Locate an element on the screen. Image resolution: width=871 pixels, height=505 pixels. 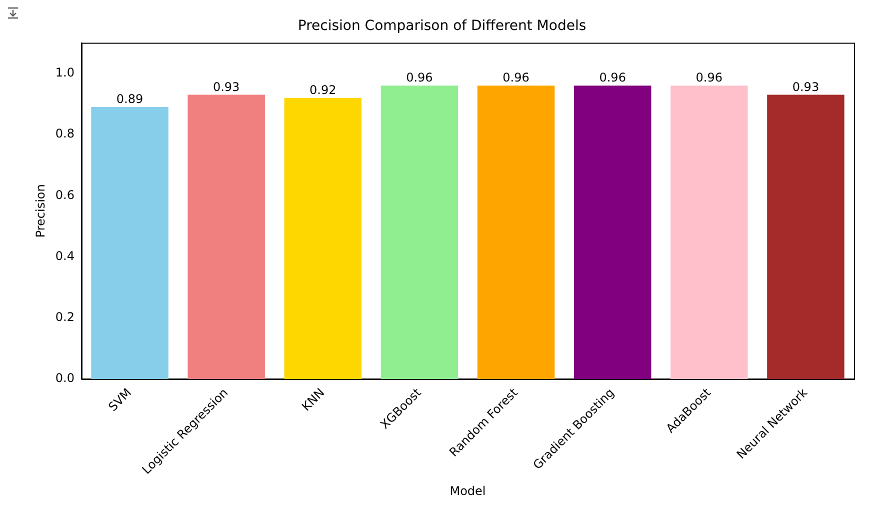
y-tick-label: 1.0 is located at coordinates (64, 72).